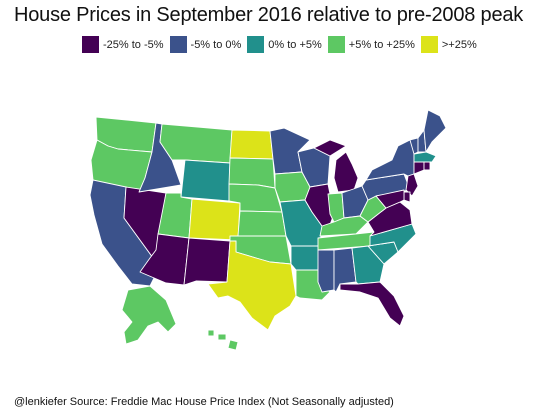 The height and width of the screenshot is (419, 551). Describe the element at coordinates (390, 199) in the screenshot. I see `state-md` at that location.